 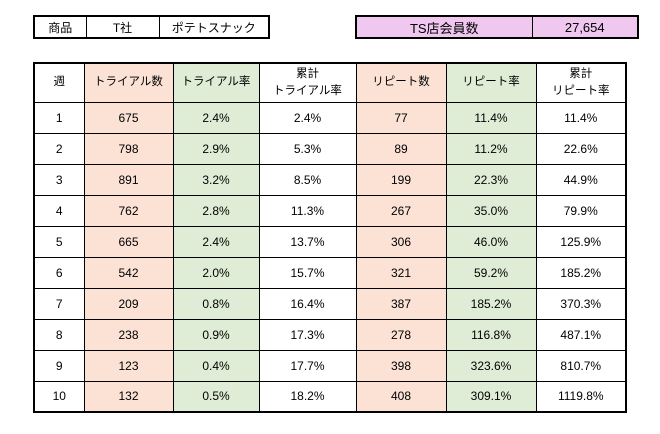 What do you see at coordinates (128, 365) in the screenshot?
I see `data-cell: 123` at bounding box center [128, 365].